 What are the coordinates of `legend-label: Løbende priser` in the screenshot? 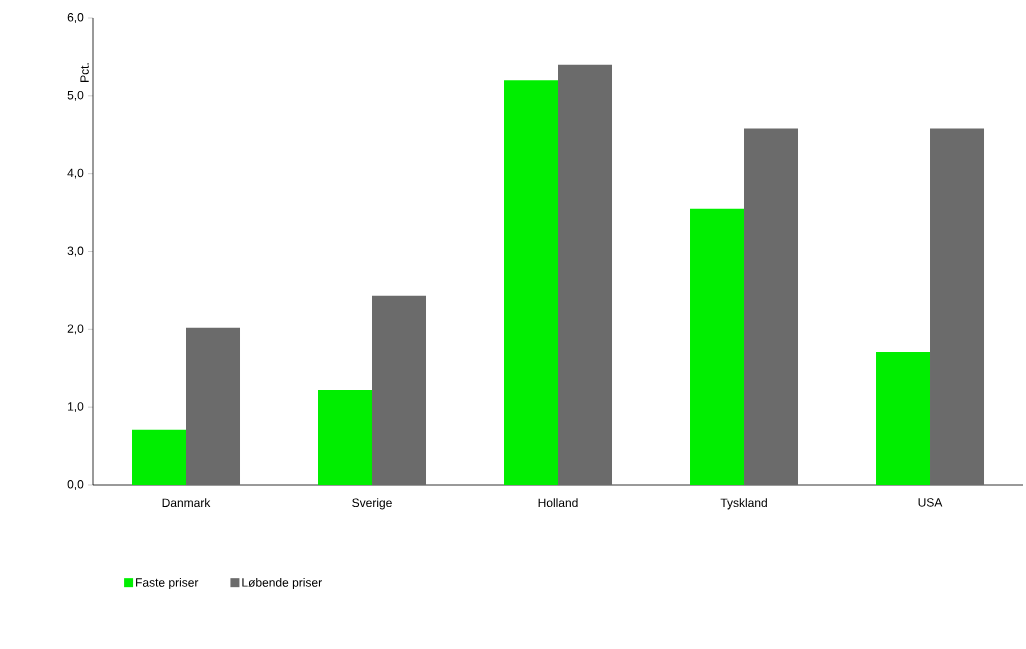 It's located at (282, 583).